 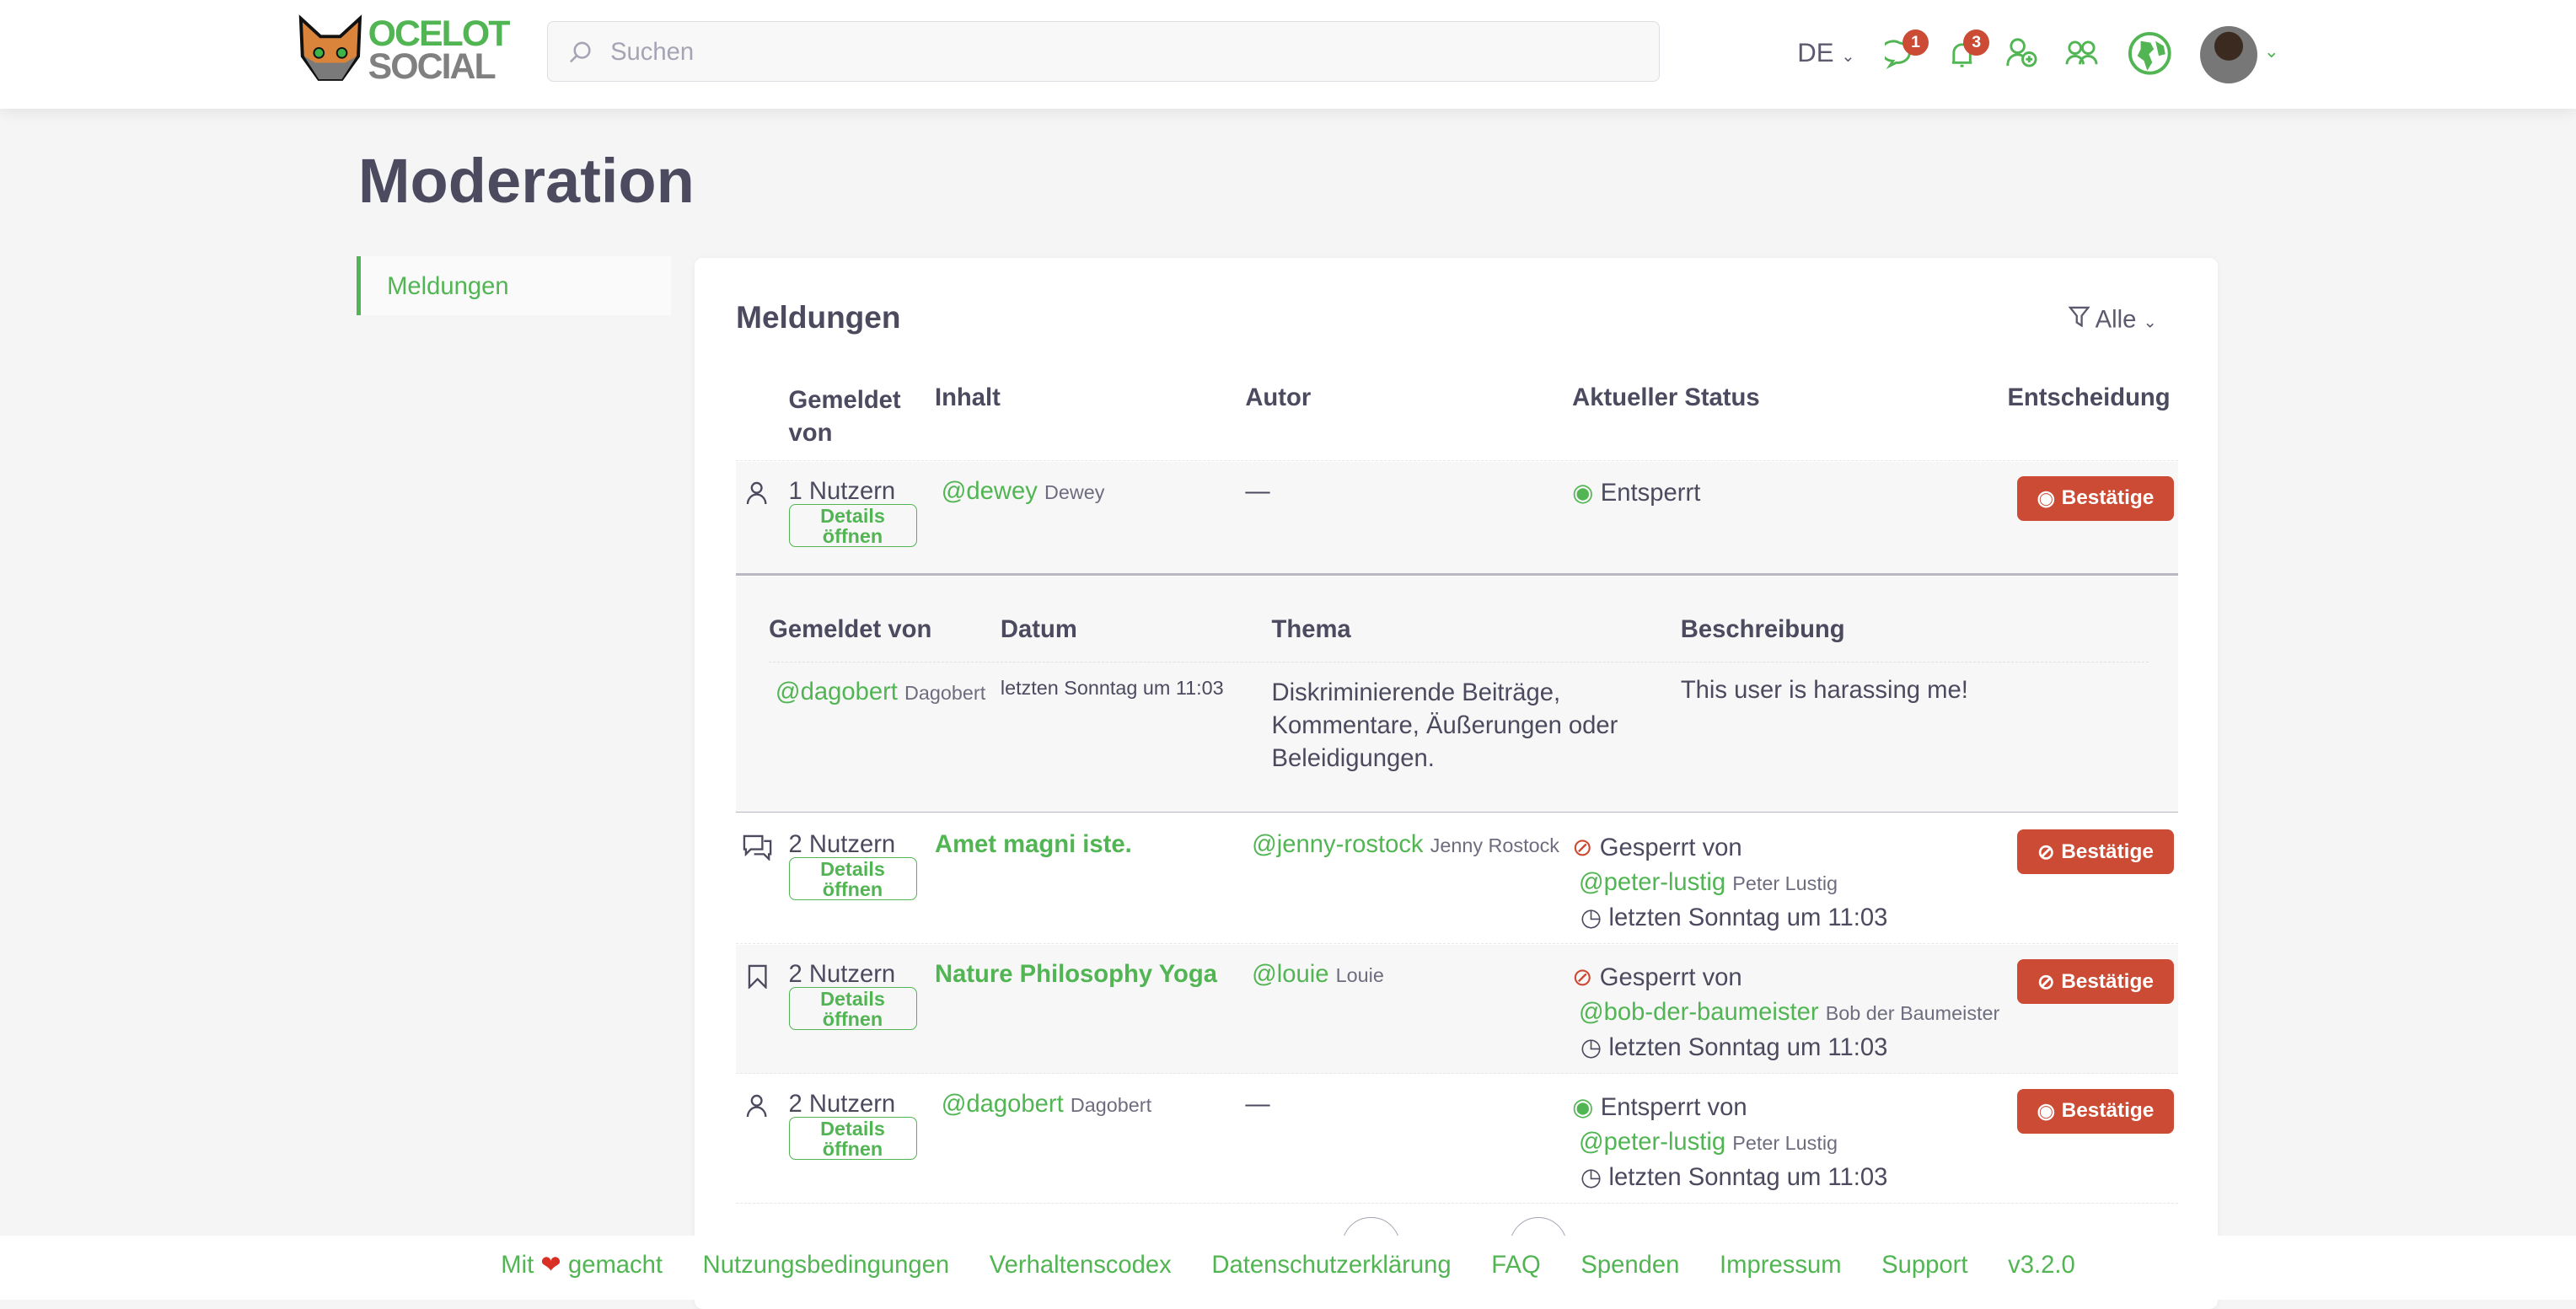 What do you see at coordinates (2079, 317) in the screenshot?
I see `filter-icon` at bounding box center [2079, 317].